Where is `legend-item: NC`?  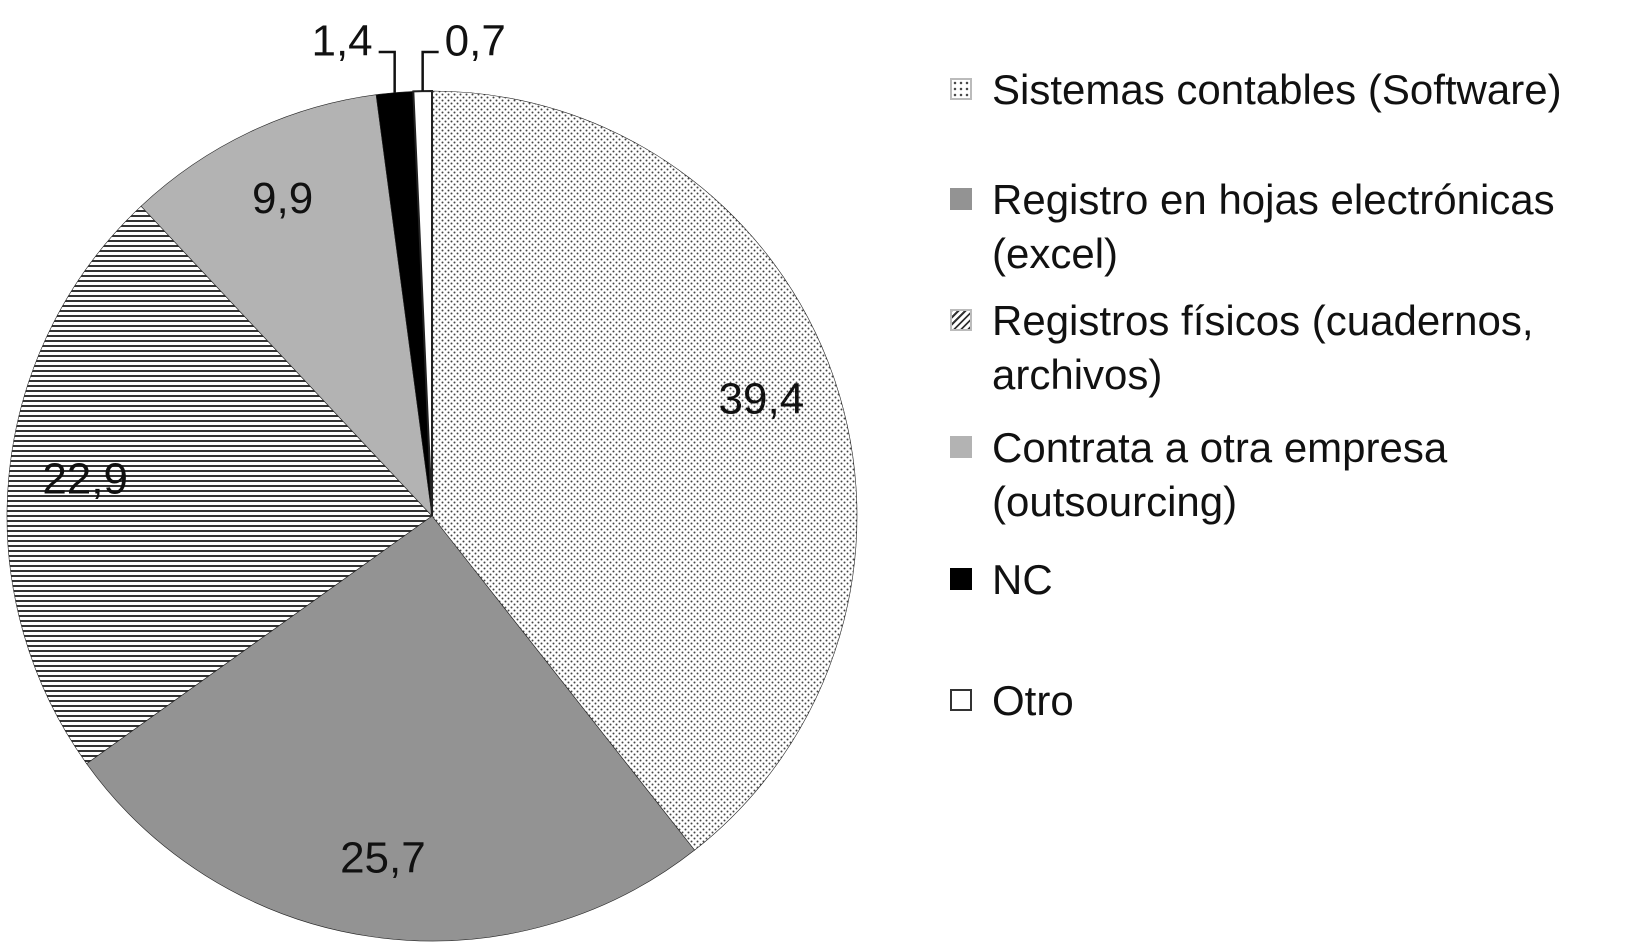 legend-item: NC is located at coordinates (1300, 580).